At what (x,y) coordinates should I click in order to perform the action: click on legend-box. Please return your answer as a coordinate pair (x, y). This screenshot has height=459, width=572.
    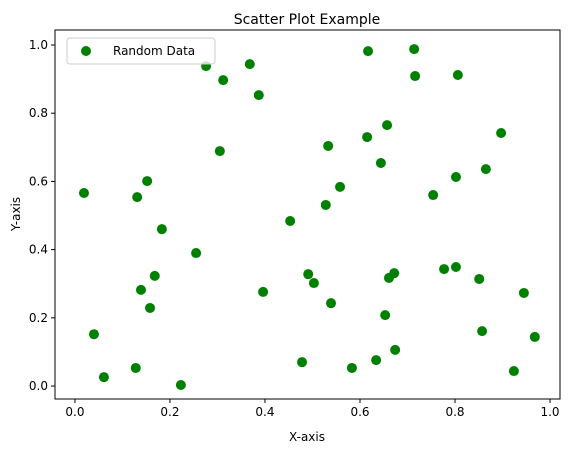
    Looking at the image, I should click on (141, 51).